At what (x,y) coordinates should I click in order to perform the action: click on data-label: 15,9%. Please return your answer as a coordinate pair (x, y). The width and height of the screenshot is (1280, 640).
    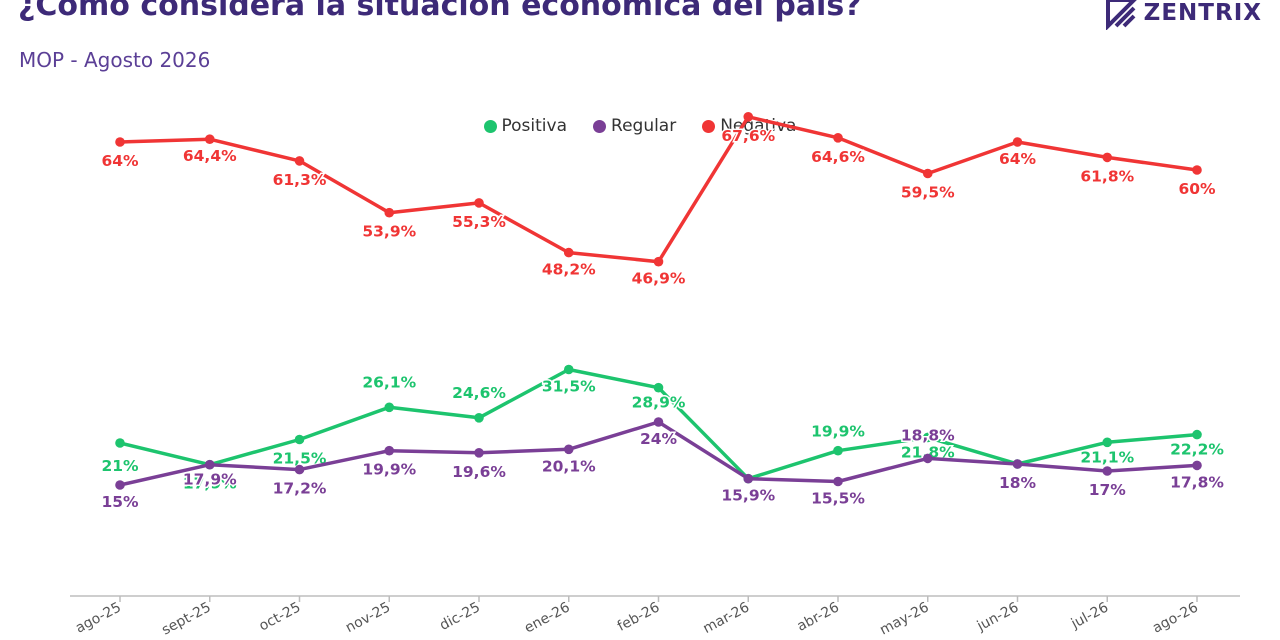
    Looking at the image, I should click on (748, 496).